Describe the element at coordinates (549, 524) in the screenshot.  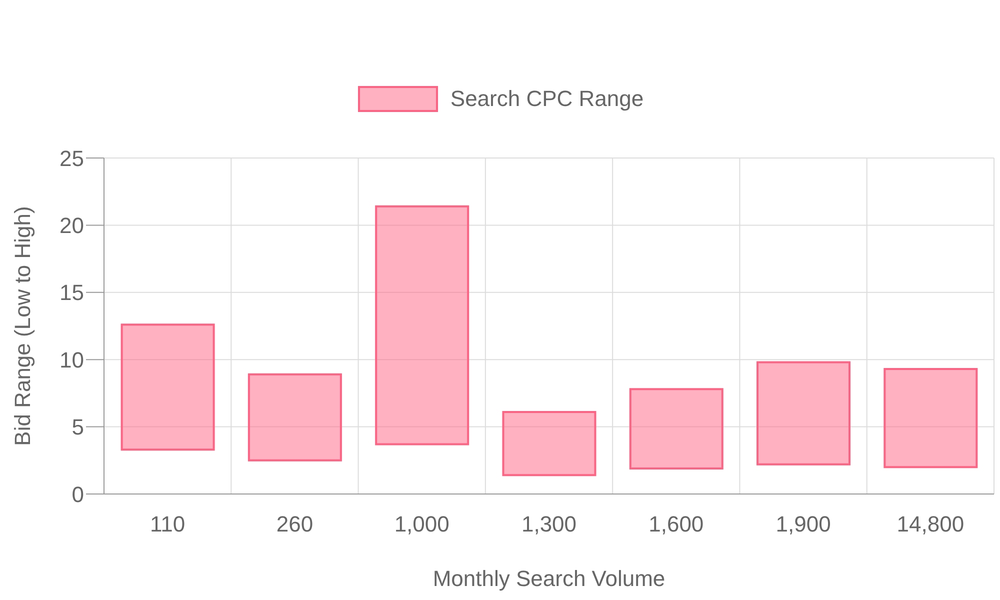
I see `x-tick-label: 1,300` at that location.